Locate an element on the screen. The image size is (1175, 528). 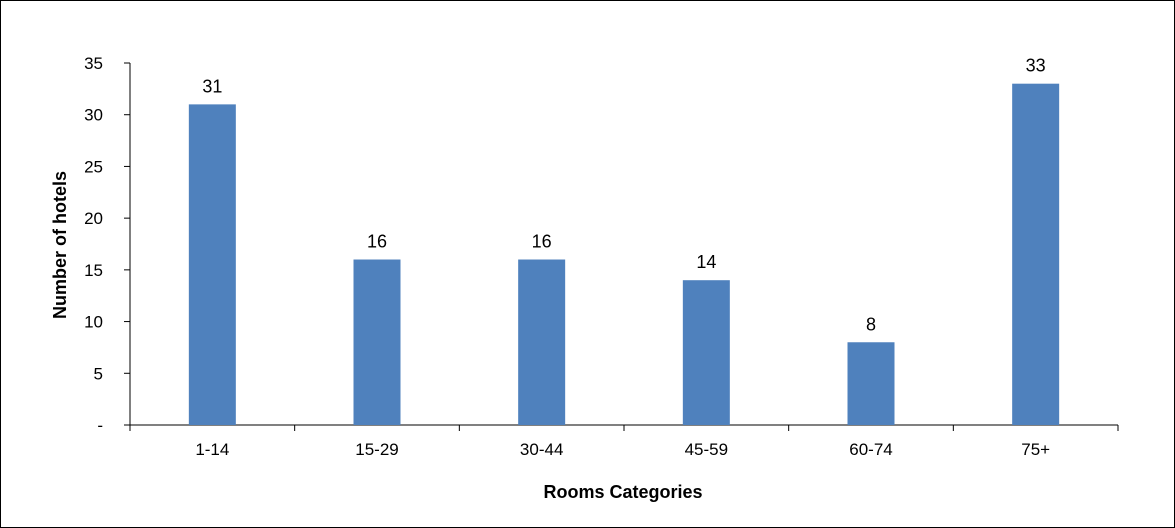
x-axis-title: Rooms Categories is located at coordinates (622, 492).